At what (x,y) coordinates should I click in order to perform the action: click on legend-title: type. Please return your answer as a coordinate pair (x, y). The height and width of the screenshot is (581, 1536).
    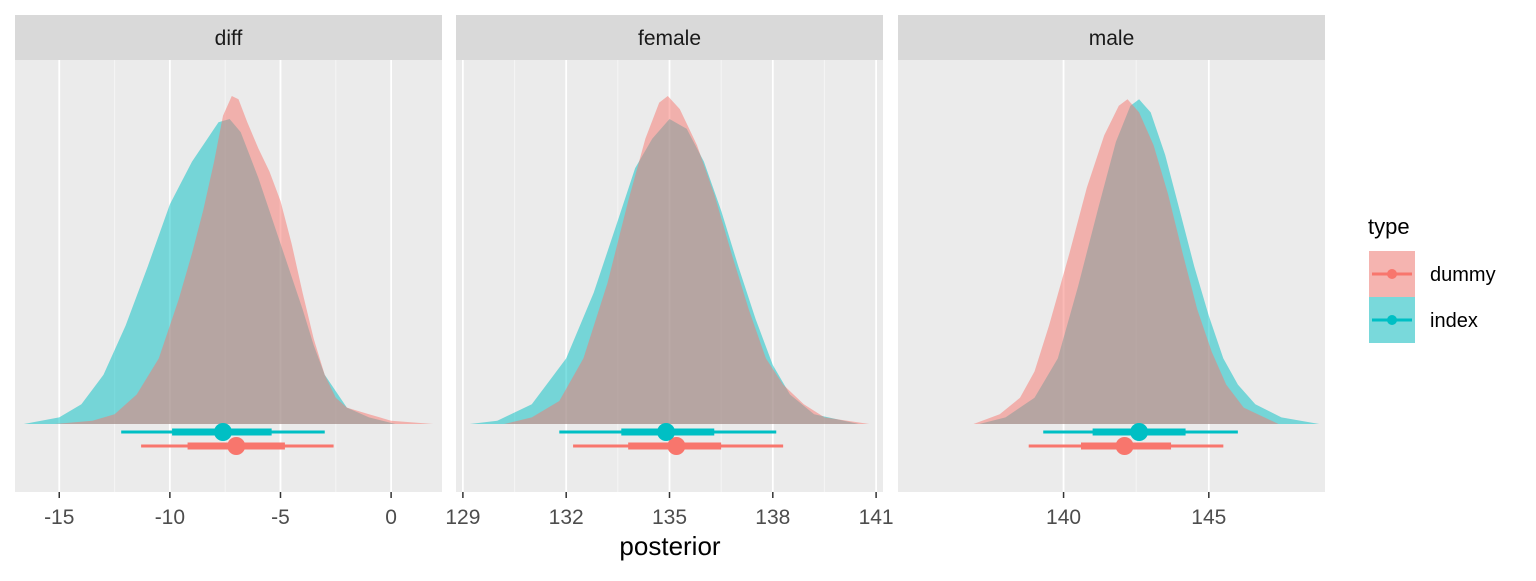
    Looking at the image, I should click on (1389, 226).